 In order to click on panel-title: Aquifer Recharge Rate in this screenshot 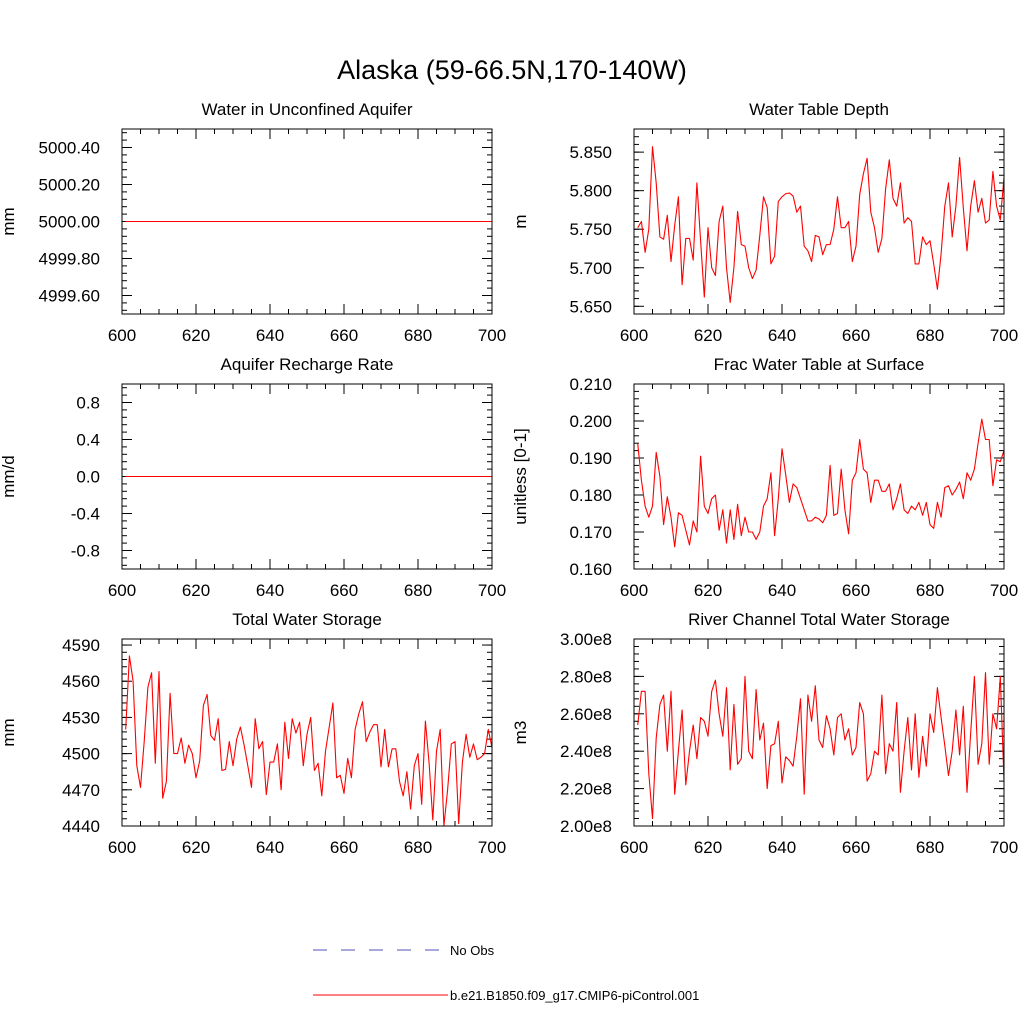, I will do `click(307, 364)`.